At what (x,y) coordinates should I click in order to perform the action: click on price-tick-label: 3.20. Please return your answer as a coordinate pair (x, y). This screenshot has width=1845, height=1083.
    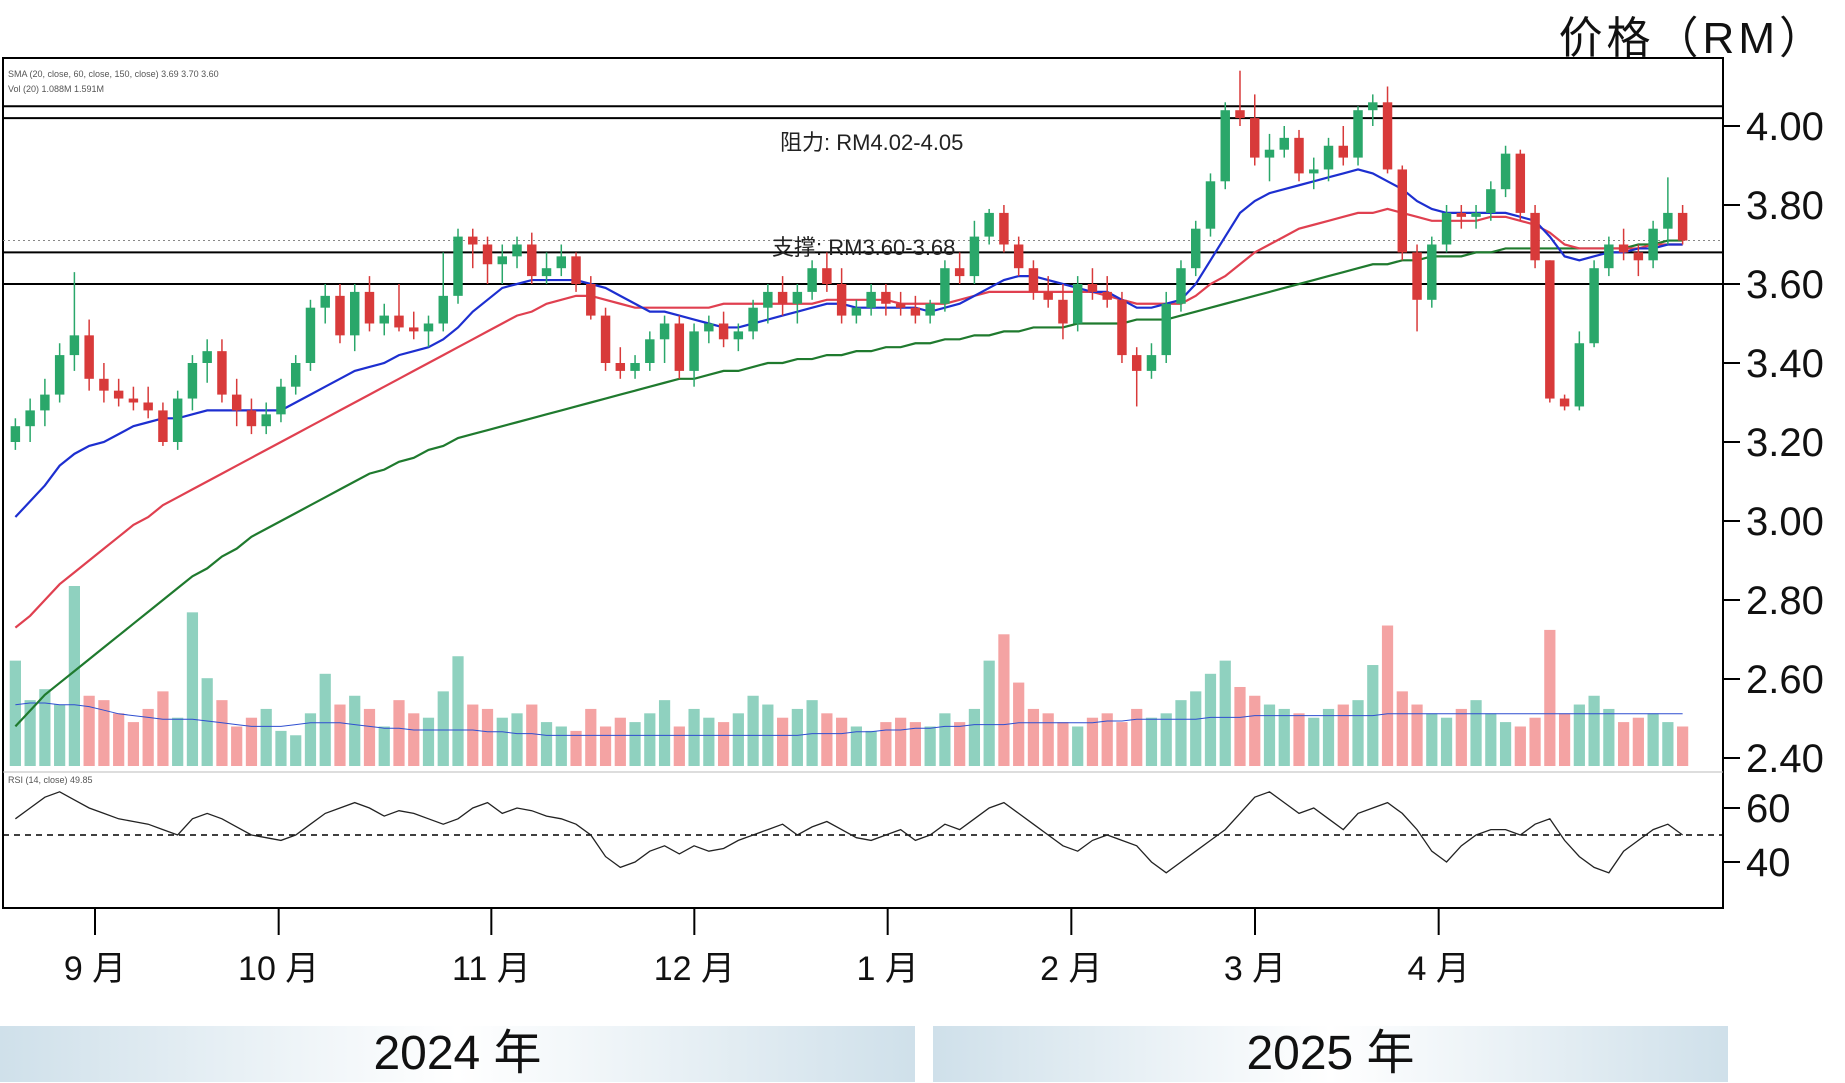
    Looking at the image, I should click on (1785, 443).